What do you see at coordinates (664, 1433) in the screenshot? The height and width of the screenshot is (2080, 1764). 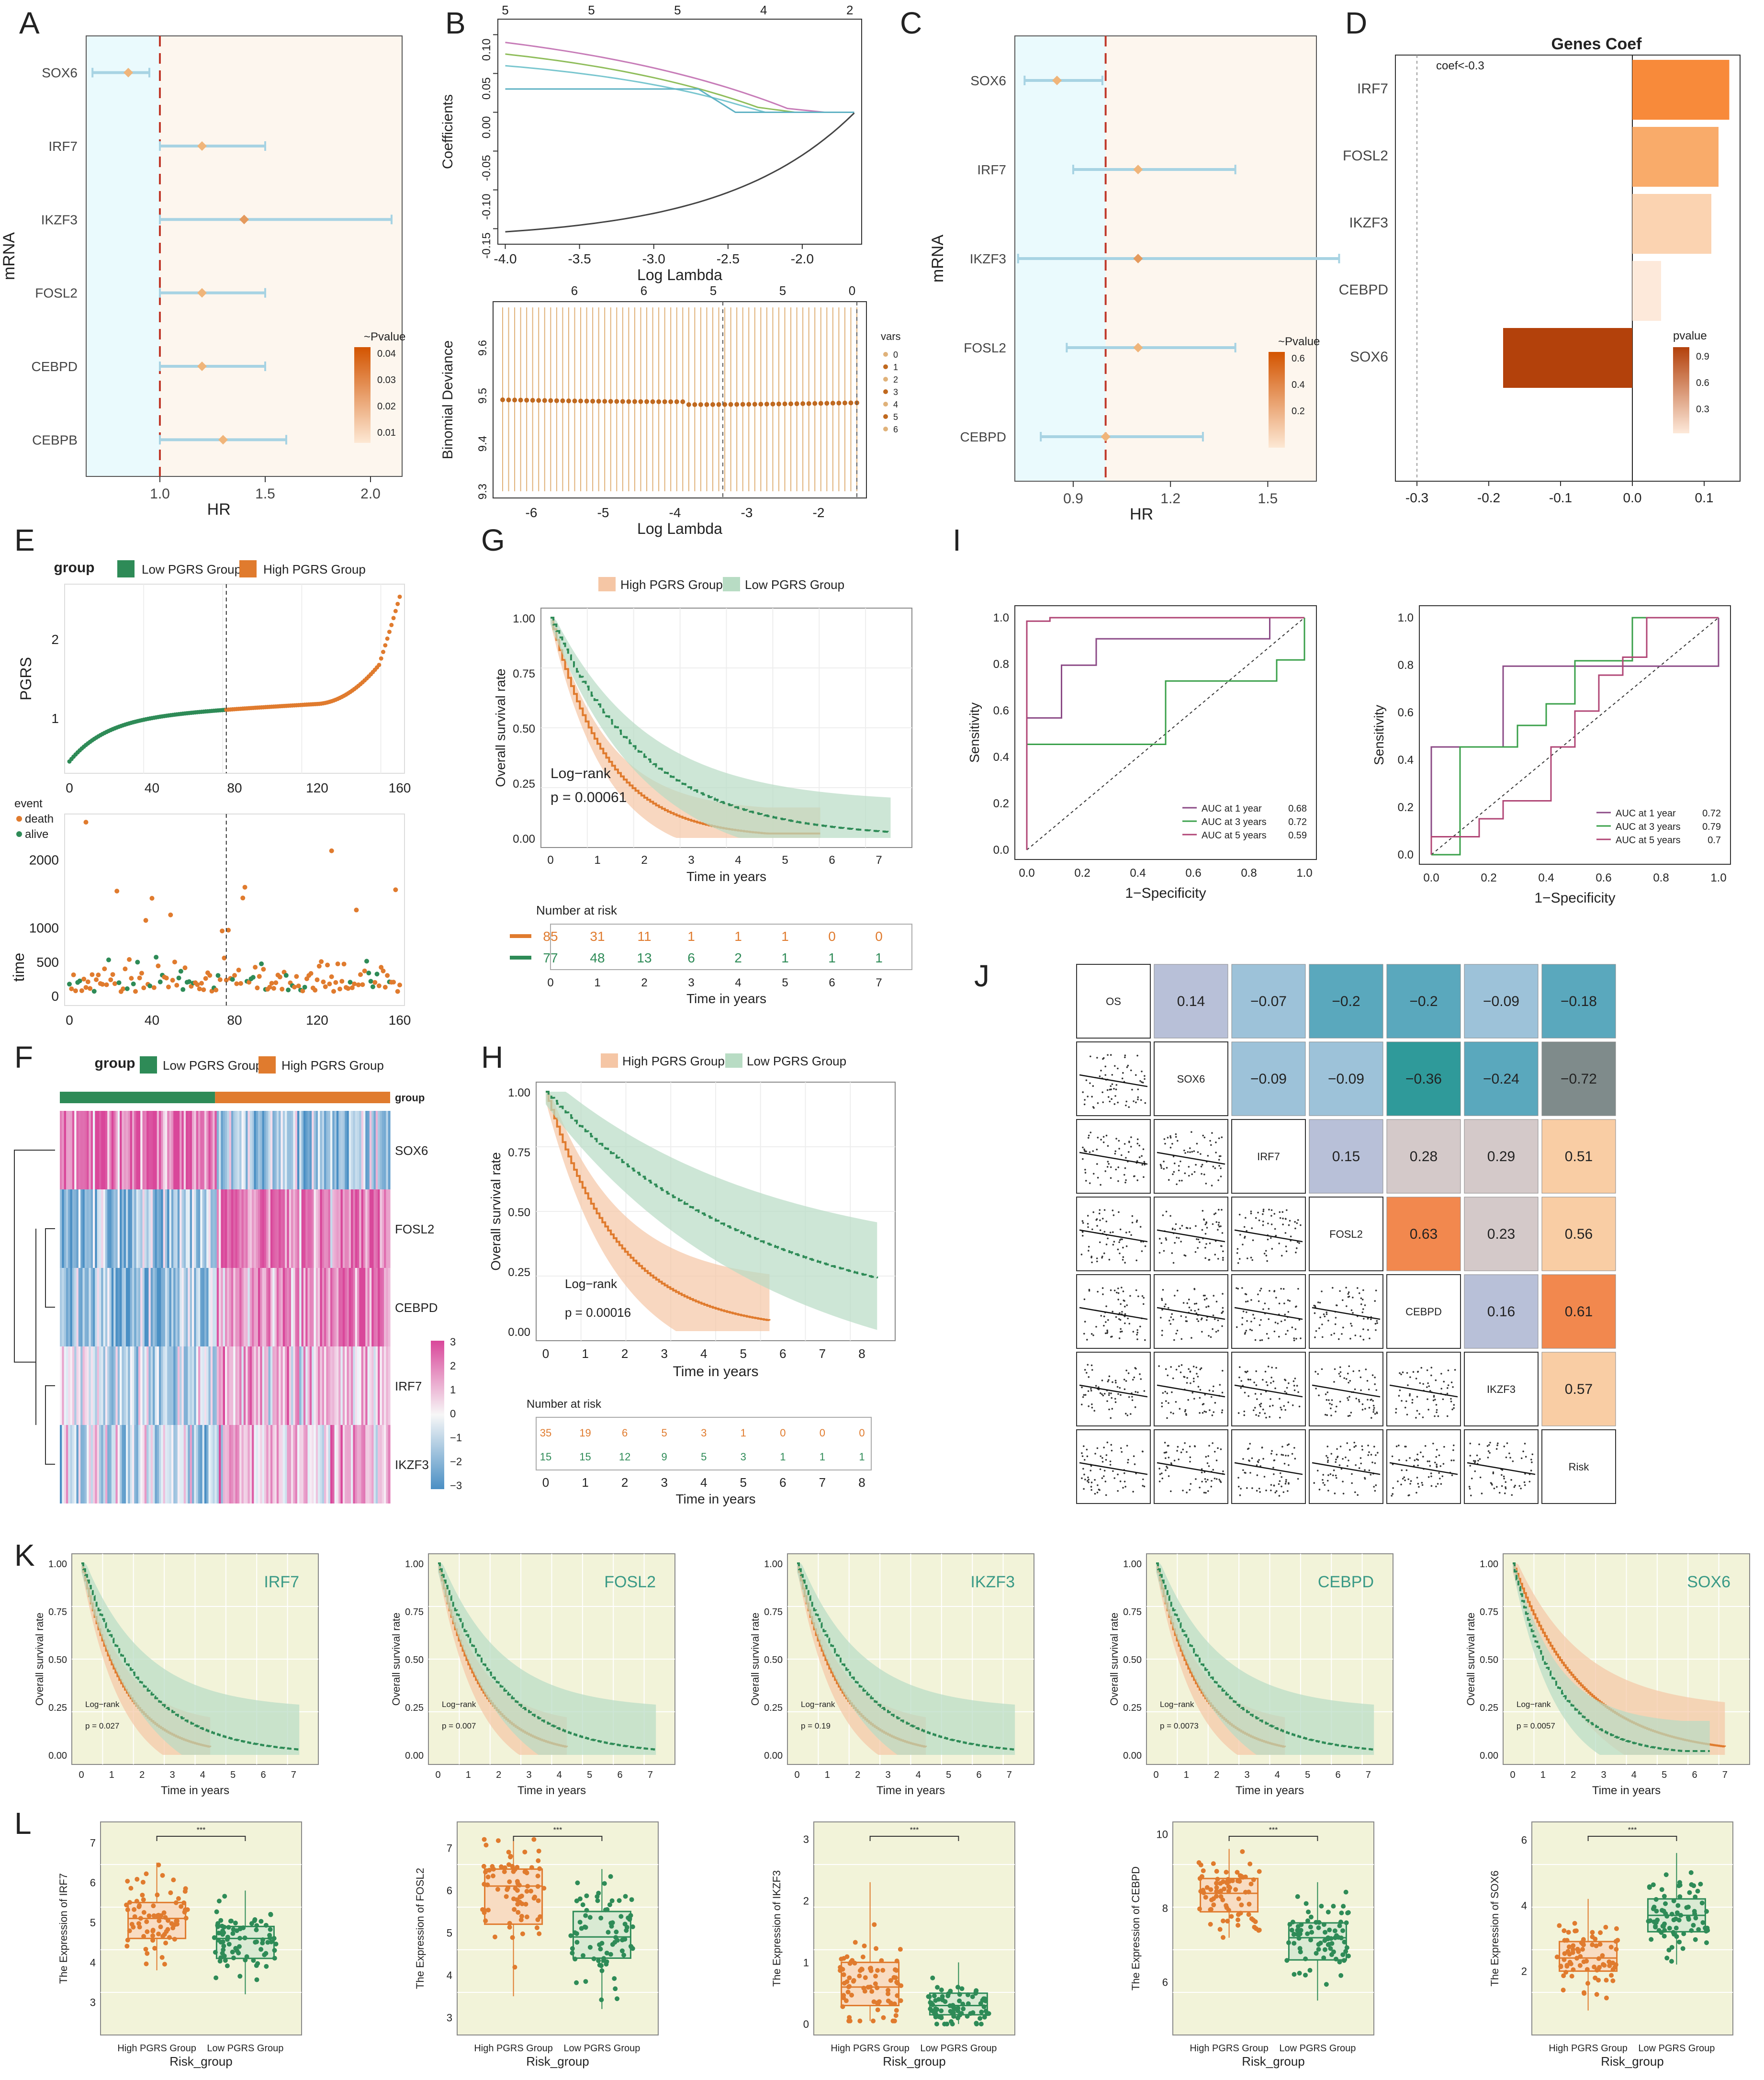 I see `panel-h-risk-high-count: 5` at bounding box center [664, 1433].